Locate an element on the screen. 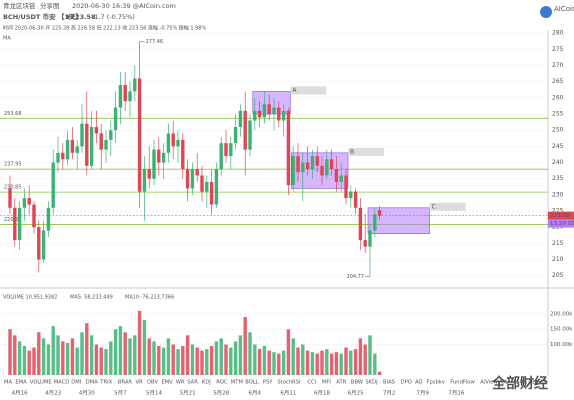  countdown-bg is located at coordinates (561, 223).